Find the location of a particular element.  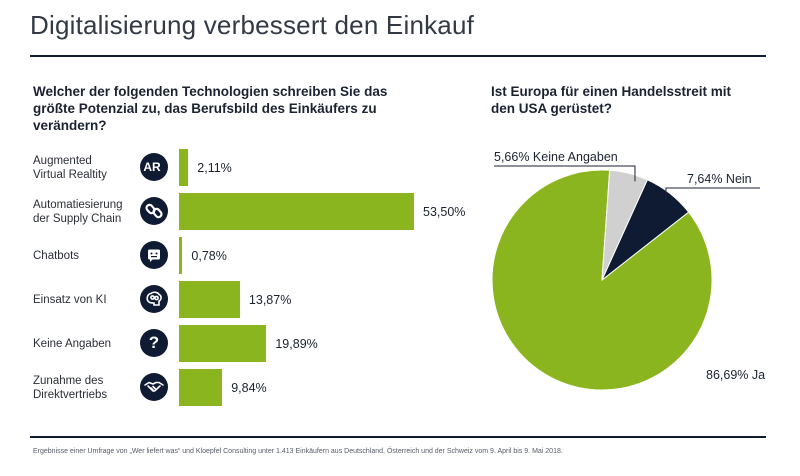

icon-glyph: AR is located at coordinates (152, 167).